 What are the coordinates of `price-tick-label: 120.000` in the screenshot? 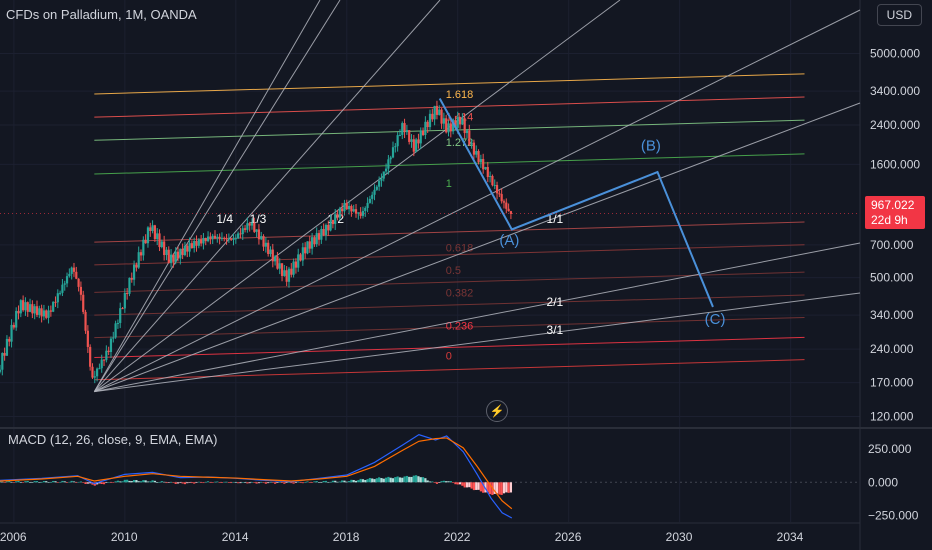 It's located at (892, 417).